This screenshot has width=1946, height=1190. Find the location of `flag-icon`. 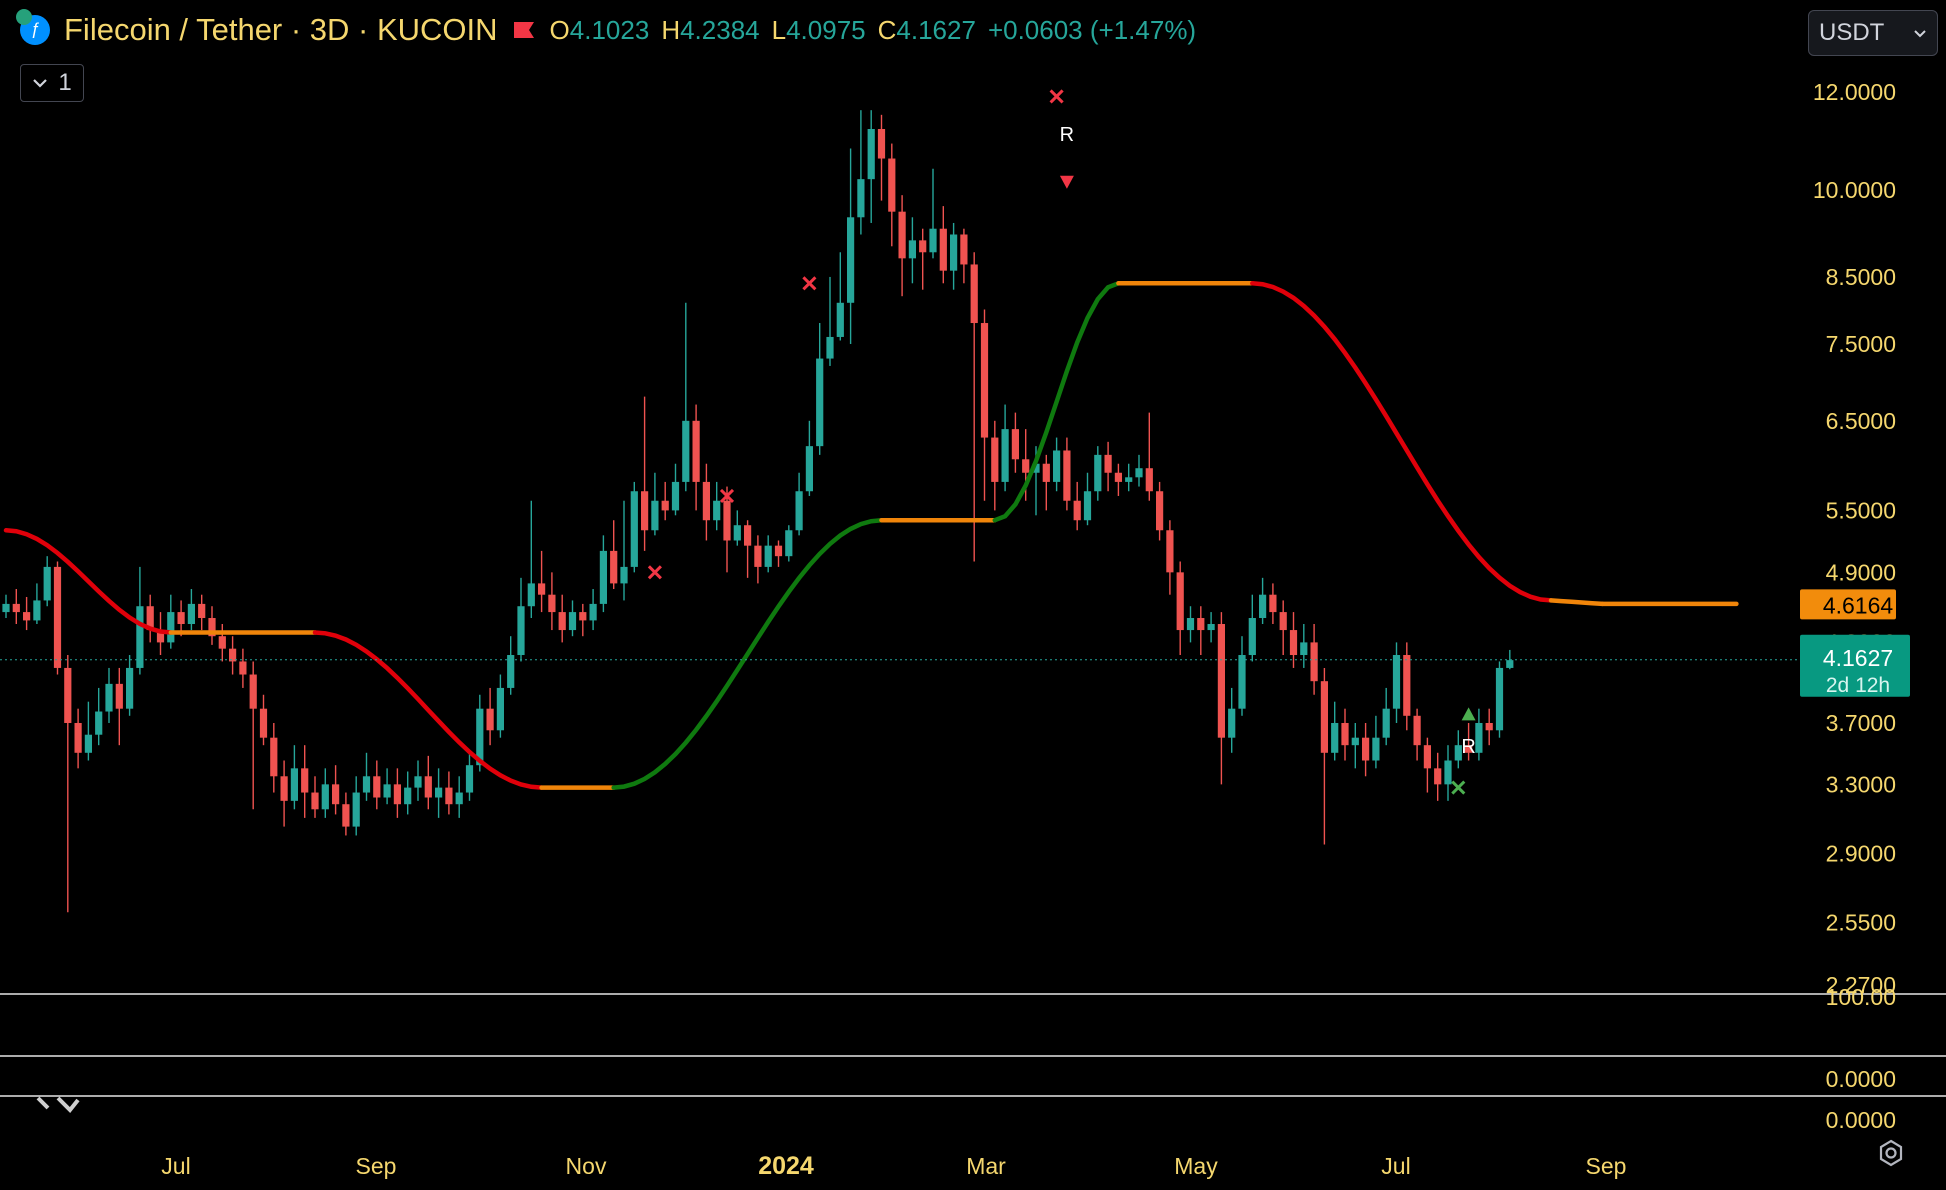

flag-icon is located at coordinates (524, 30).